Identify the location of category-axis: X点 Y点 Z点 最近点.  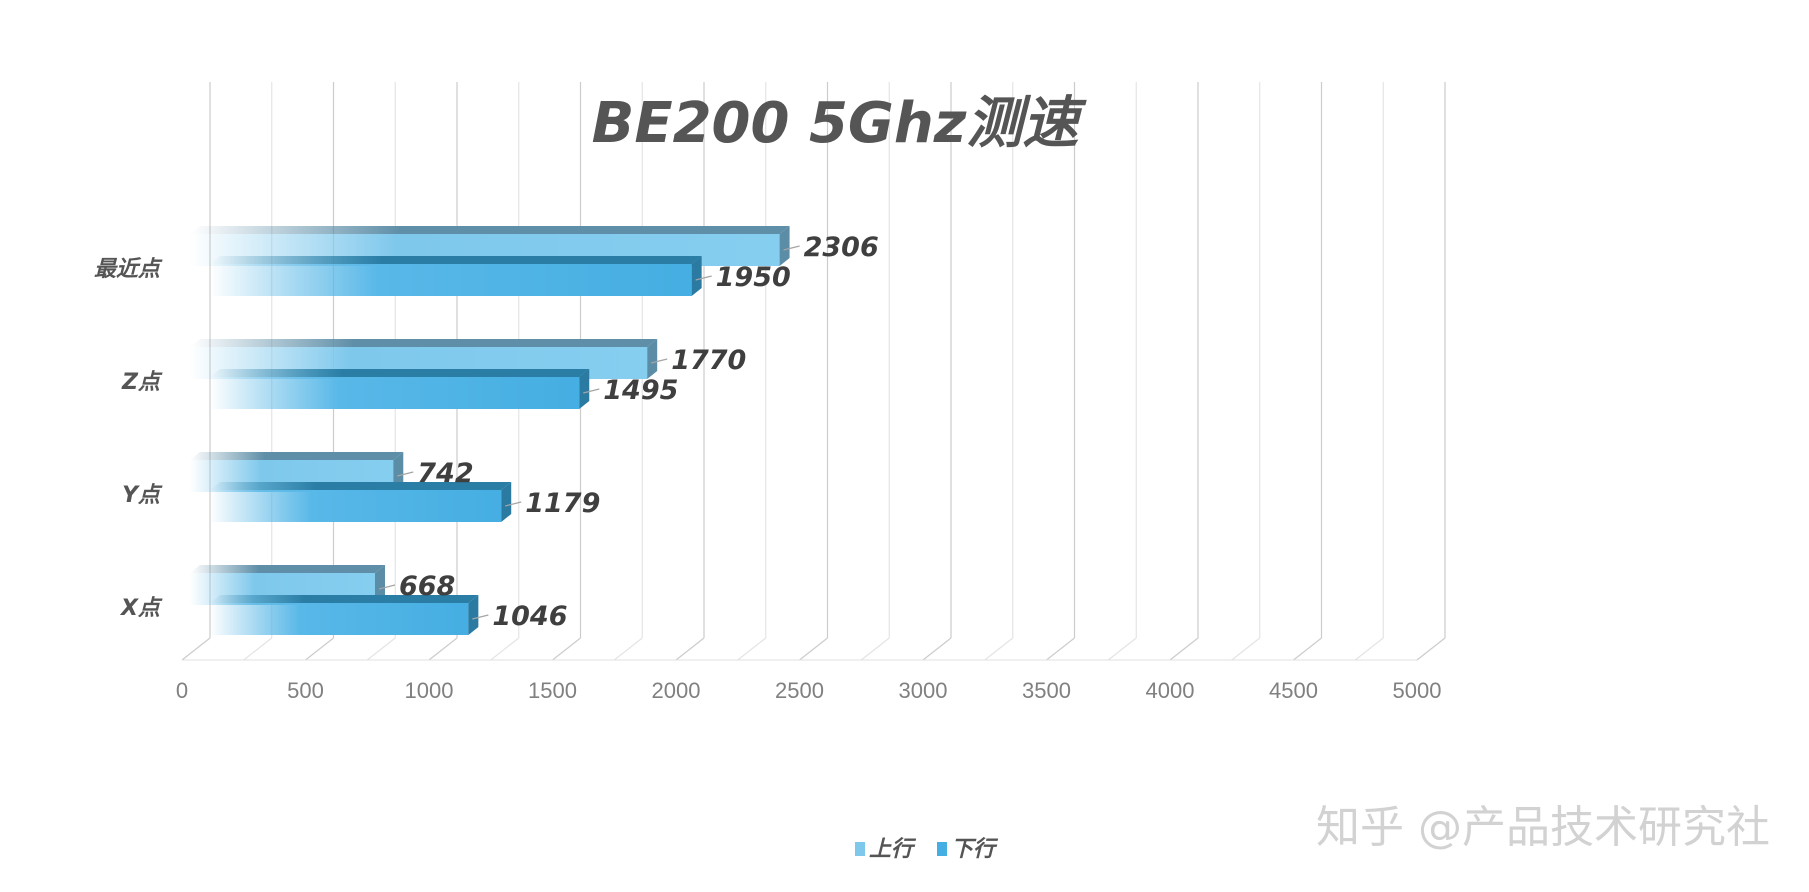
(128, 439).